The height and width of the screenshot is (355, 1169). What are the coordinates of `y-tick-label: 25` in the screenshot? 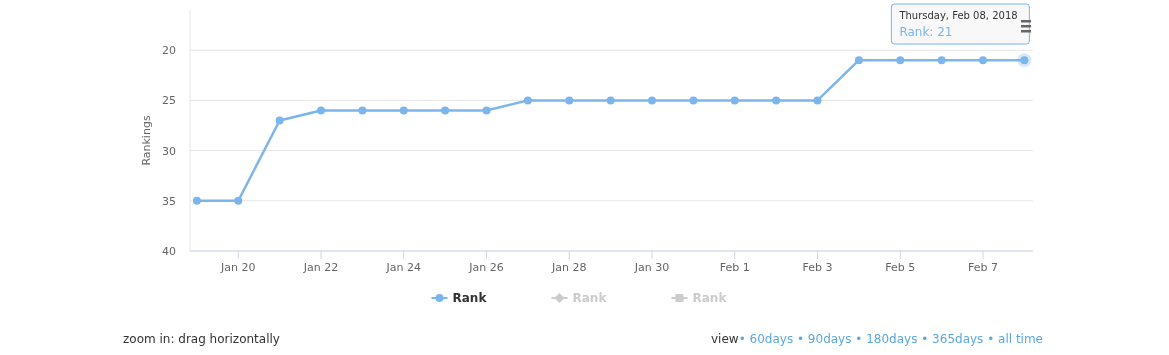 It's located at (169, 101).